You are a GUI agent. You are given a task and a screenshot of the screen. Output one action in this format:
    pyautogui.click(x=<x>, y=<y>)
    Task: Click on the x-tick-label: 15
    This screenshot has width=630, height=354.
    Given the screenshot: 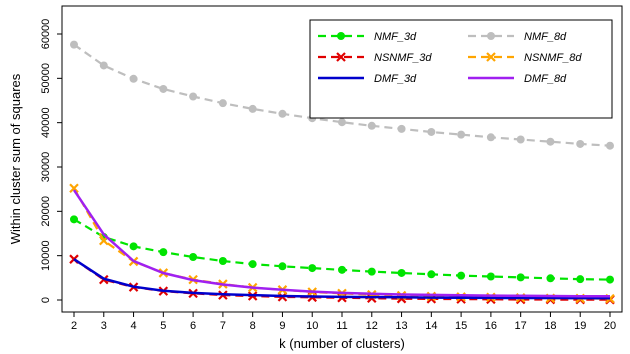 What is the action you would take?
    pyautogui.click(x=461, y=326)
    